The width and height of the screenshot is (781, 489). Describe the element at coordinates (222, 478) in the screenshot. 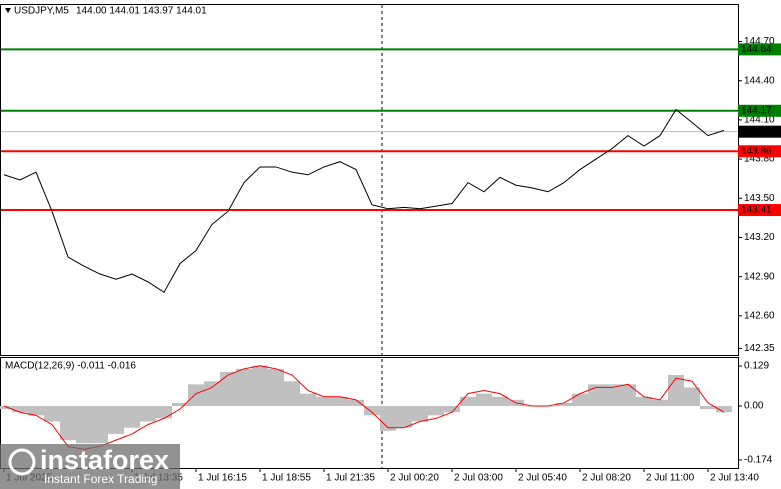

I see `x-tick-label: 1 Jul 16:15` at that location.